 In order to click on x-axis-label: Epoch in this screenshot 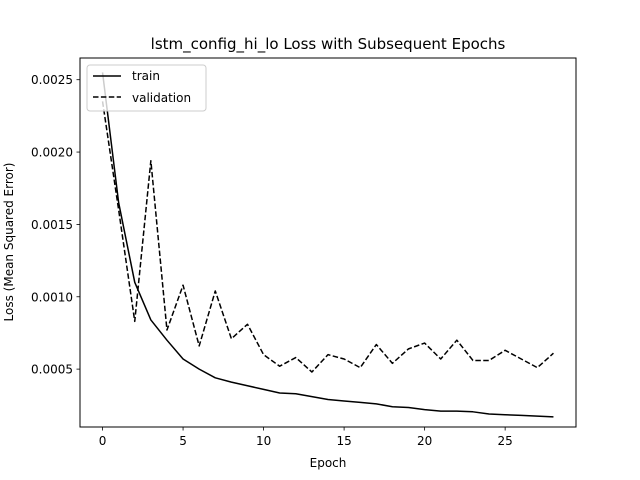, I will do `click(328, 463)`.